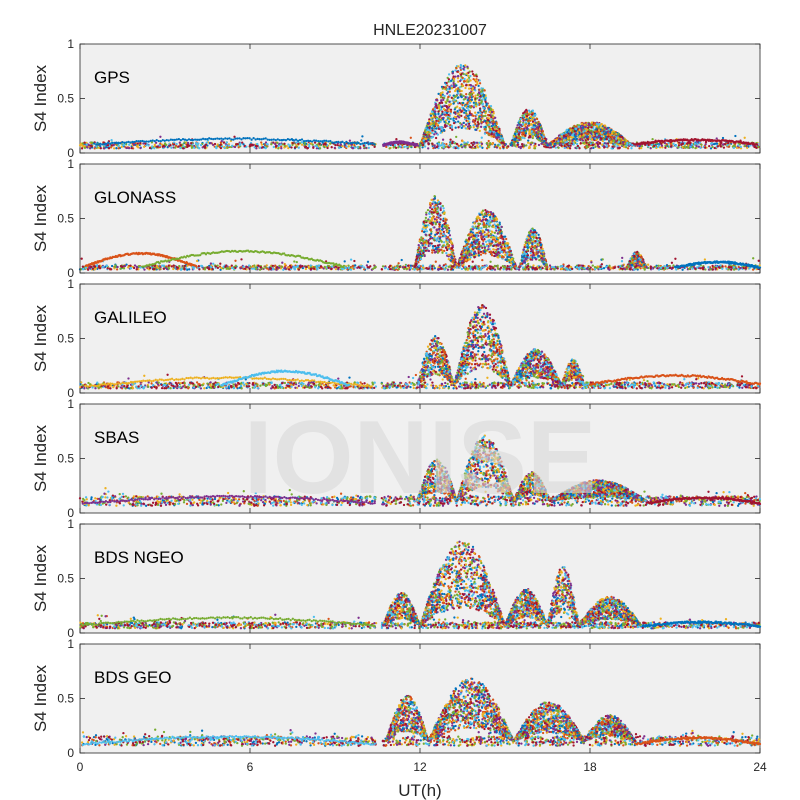  What do you see at coordinates (70, 44) in the screenshot?
I see `y-tick-label: 1` at bounding box center [70, 44].